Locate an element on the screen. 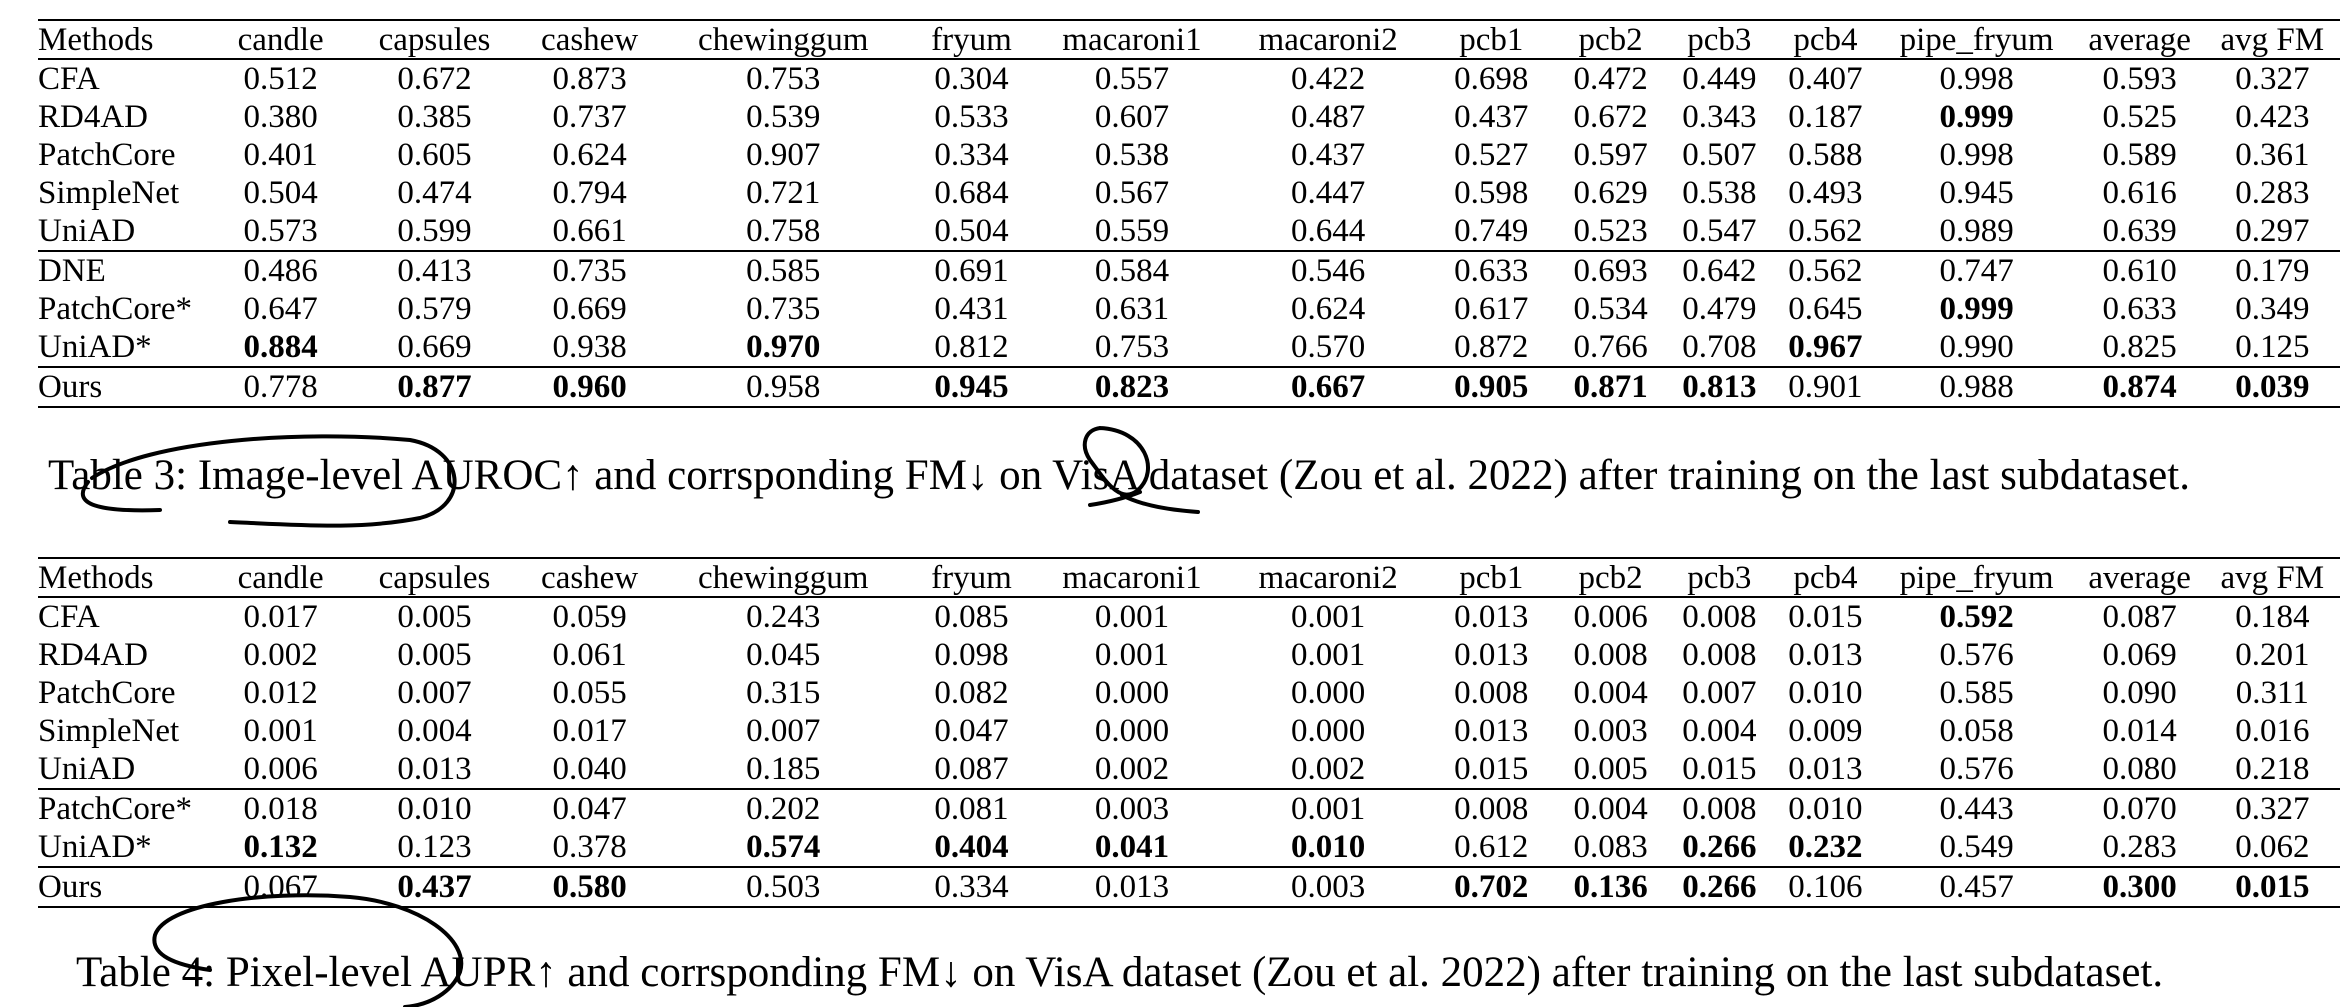 The width and height of the screenshot is (2340, 1007). table-cell: 0.527 is located at coordinates (1491, 155).